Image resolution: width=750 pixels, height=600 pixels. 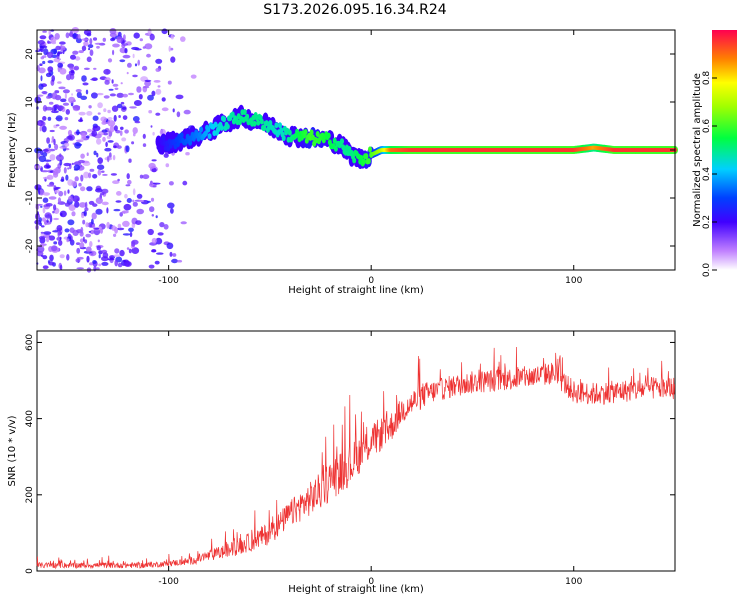 What do you see at coordinates (709, 174) in the screenshot?
I see `colorbar-ticks: 0.0 0.2 0.4 0.6 0.8` at bounding box center [709, 174].